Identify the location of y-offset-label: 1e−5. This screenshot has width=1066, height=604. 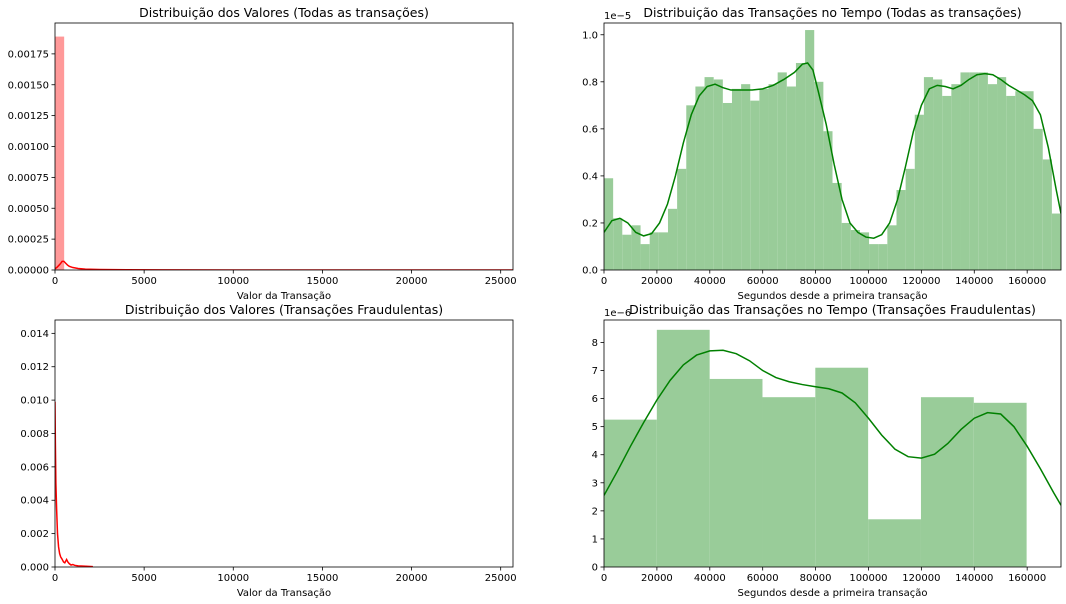
(617, 16).